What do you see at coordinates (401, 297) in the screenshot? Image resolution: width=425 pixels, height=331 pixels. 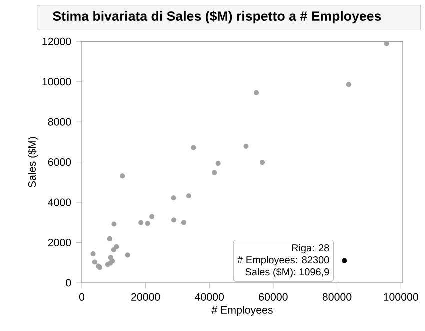 I see `x-tick-label: 100000` at bounding box center [401, 297].